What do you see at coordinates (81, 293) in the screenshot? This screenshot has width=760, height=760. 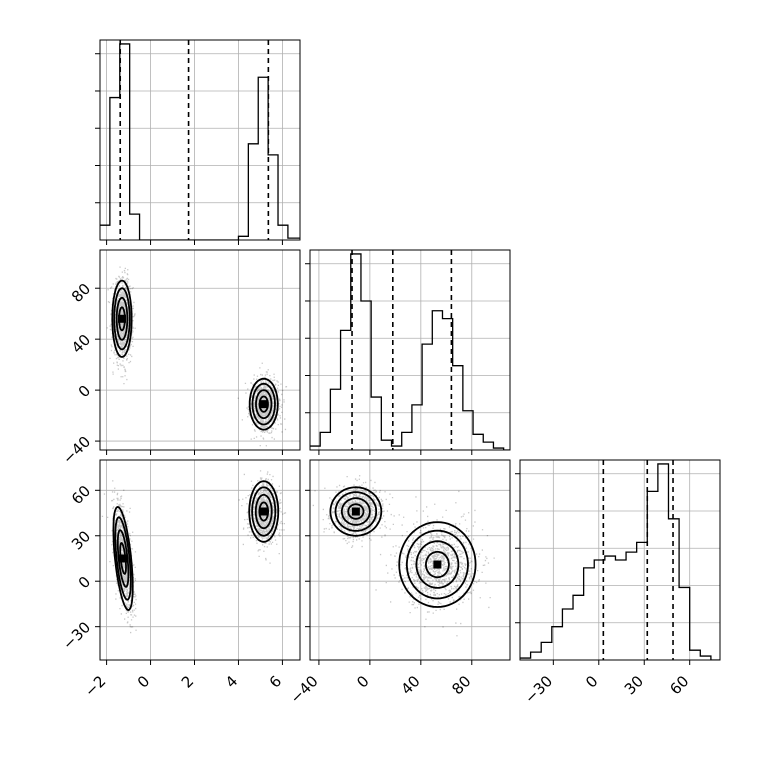 I see `y-tick-label: 80` at bounding box center [81, 293].